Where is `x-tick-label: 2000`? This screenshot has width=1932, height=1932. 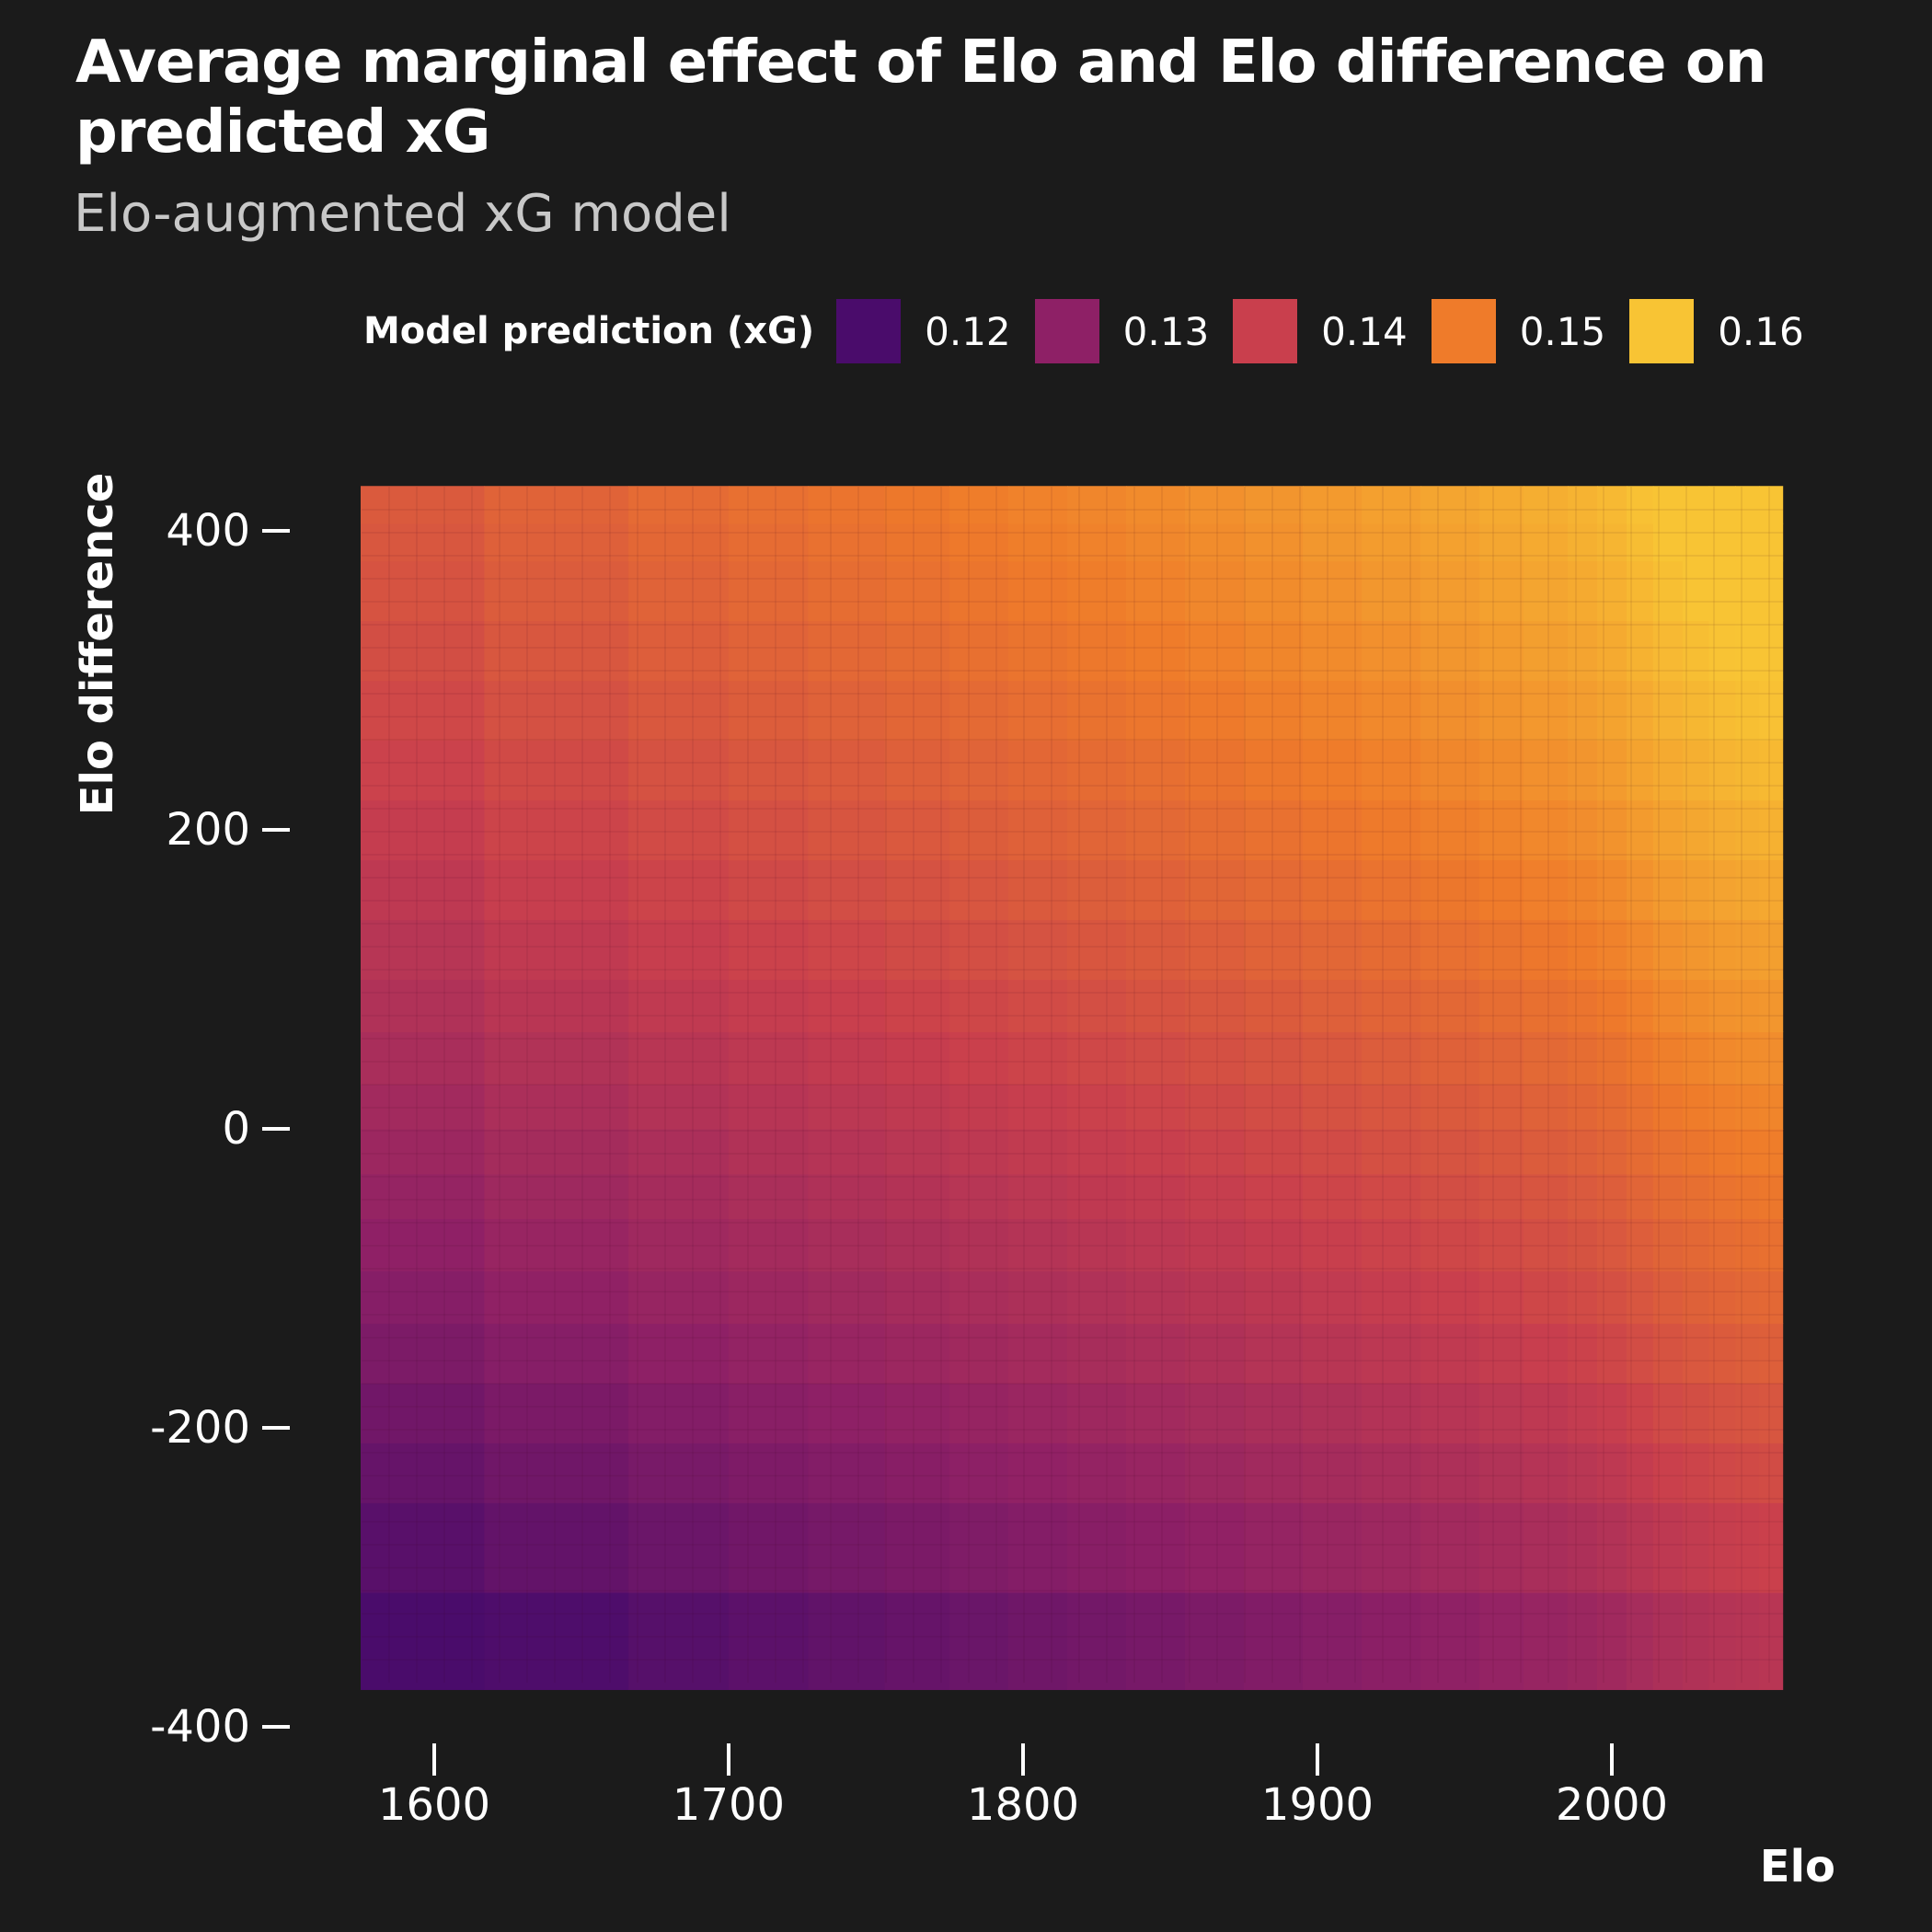 x-tick-label: 2000 is located at coordinates (1612, 1805).